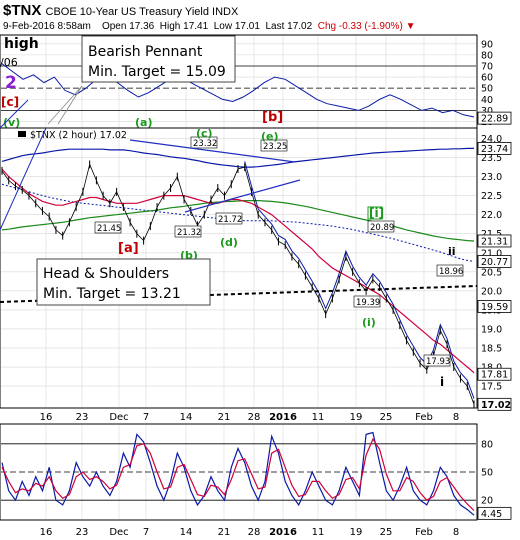 The height and width of the screenshot is (540, 520). I want to click on osc-x-tick: 25, so click(386, 532).